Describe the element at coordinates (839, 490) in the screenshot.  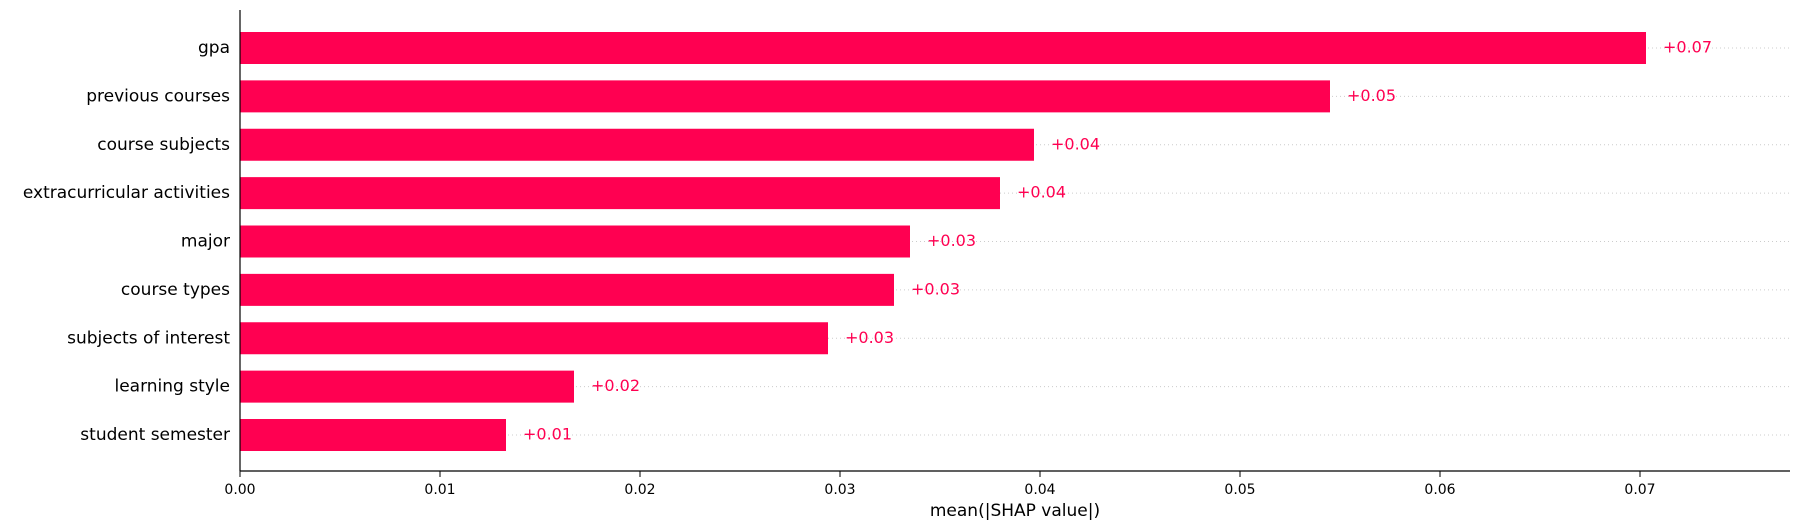
I see `x-tick-label: 0.03` at that location.